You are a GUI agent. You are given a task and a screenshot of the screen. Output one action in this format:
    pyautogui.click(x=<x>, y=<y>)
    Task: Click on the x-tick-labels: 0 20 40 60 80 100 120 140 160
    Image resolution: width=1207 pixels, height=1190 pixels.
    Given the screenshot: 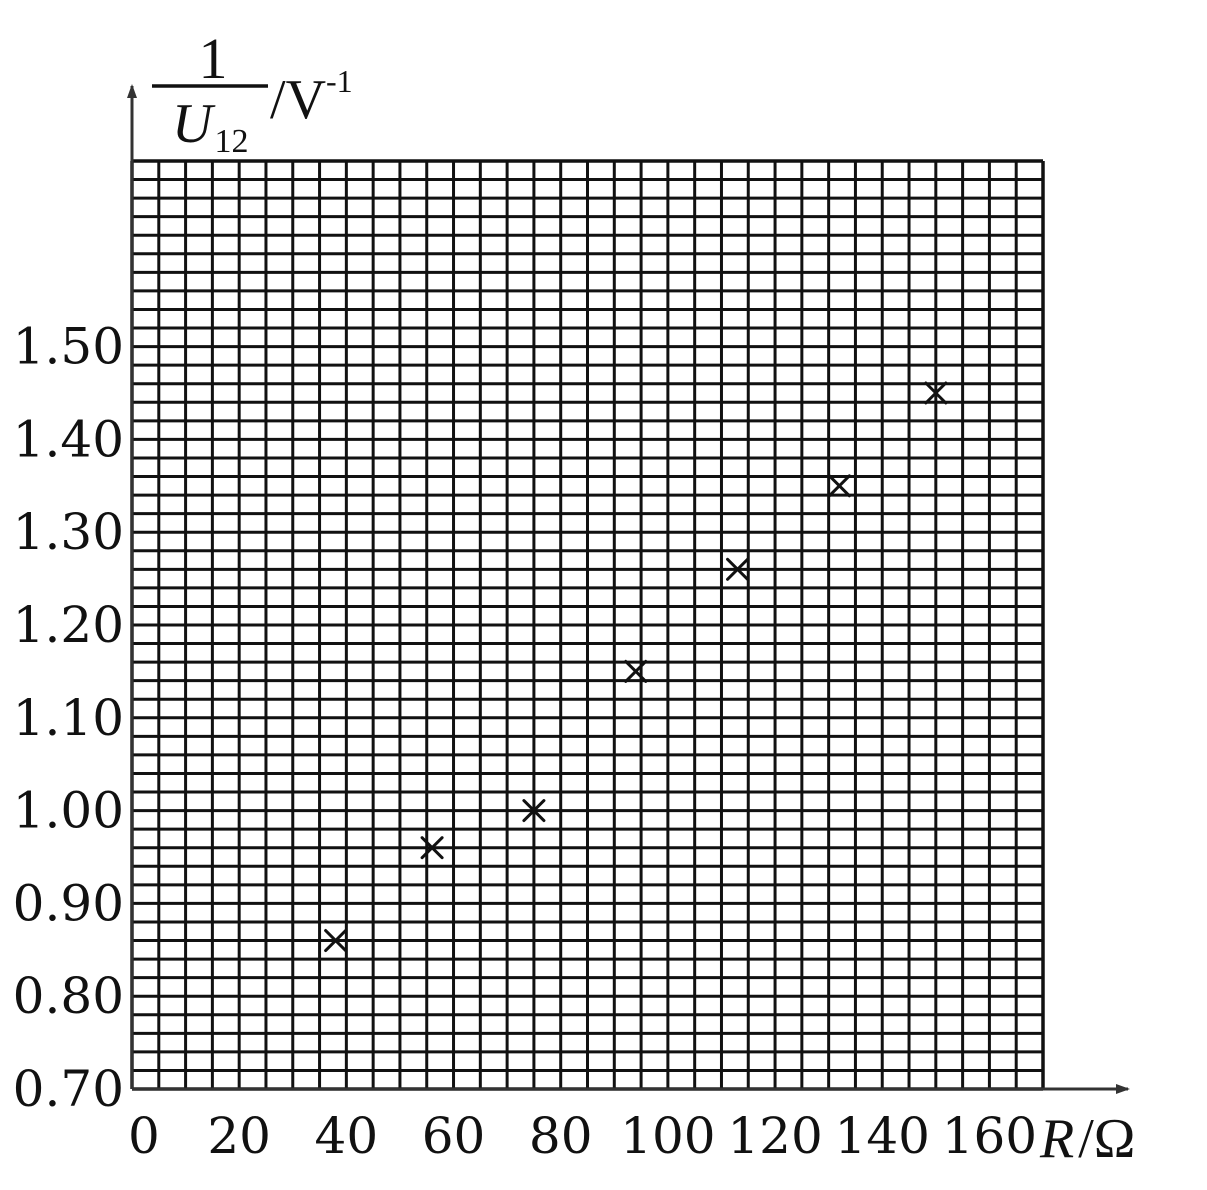 What is the action you would take?
    pyautogui.click(x=582, y=1136)
    